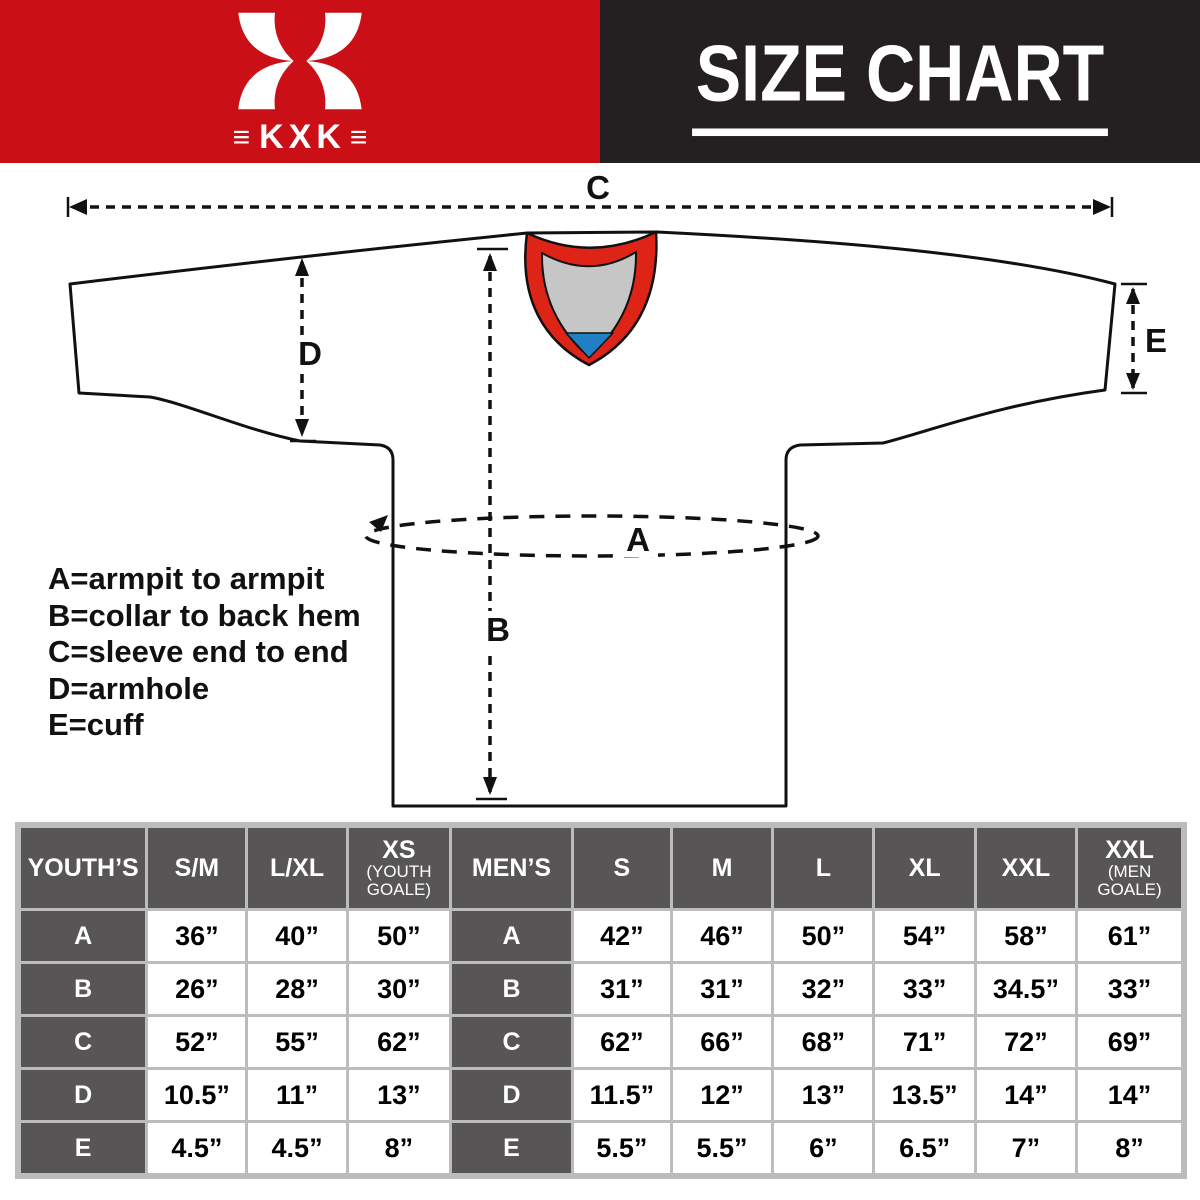 The image size is (1200, 1200). What do you see at coordinates (621, 1095) in the screenshot?
I see `cell: 11.5”` at bounding box center [621, 1095].